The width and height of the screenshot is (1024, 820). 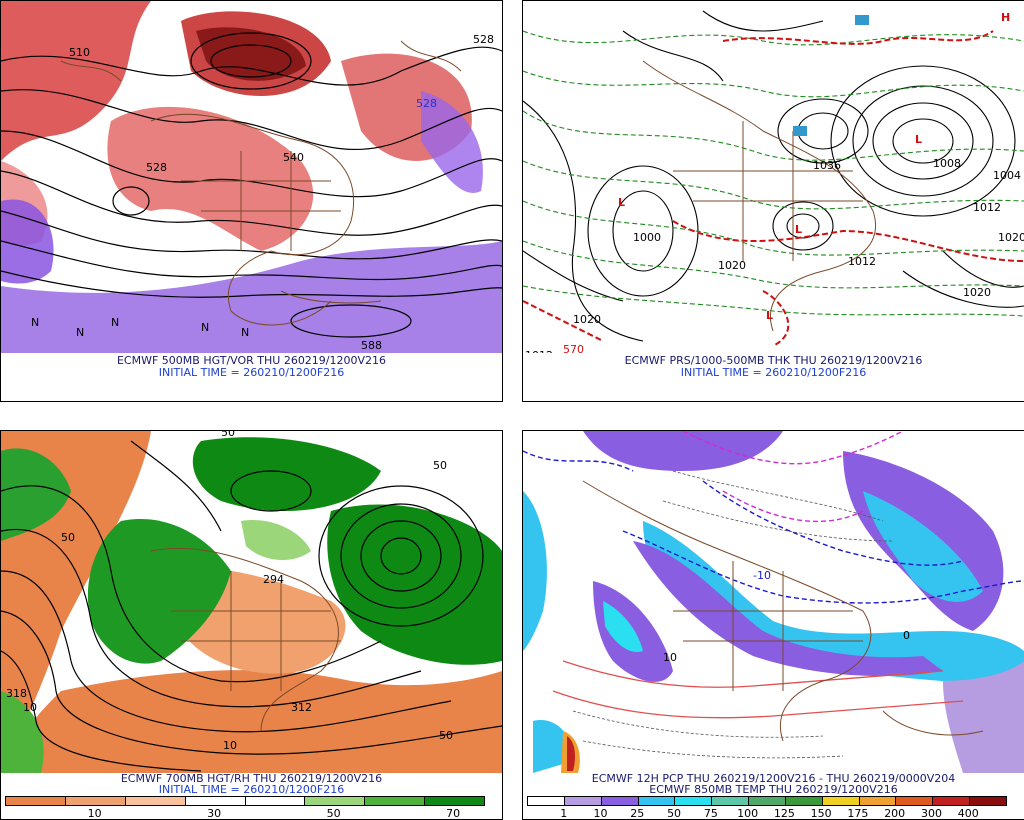 I want to click on colorbar-tick-label: 175, so click(x=858, y=813).